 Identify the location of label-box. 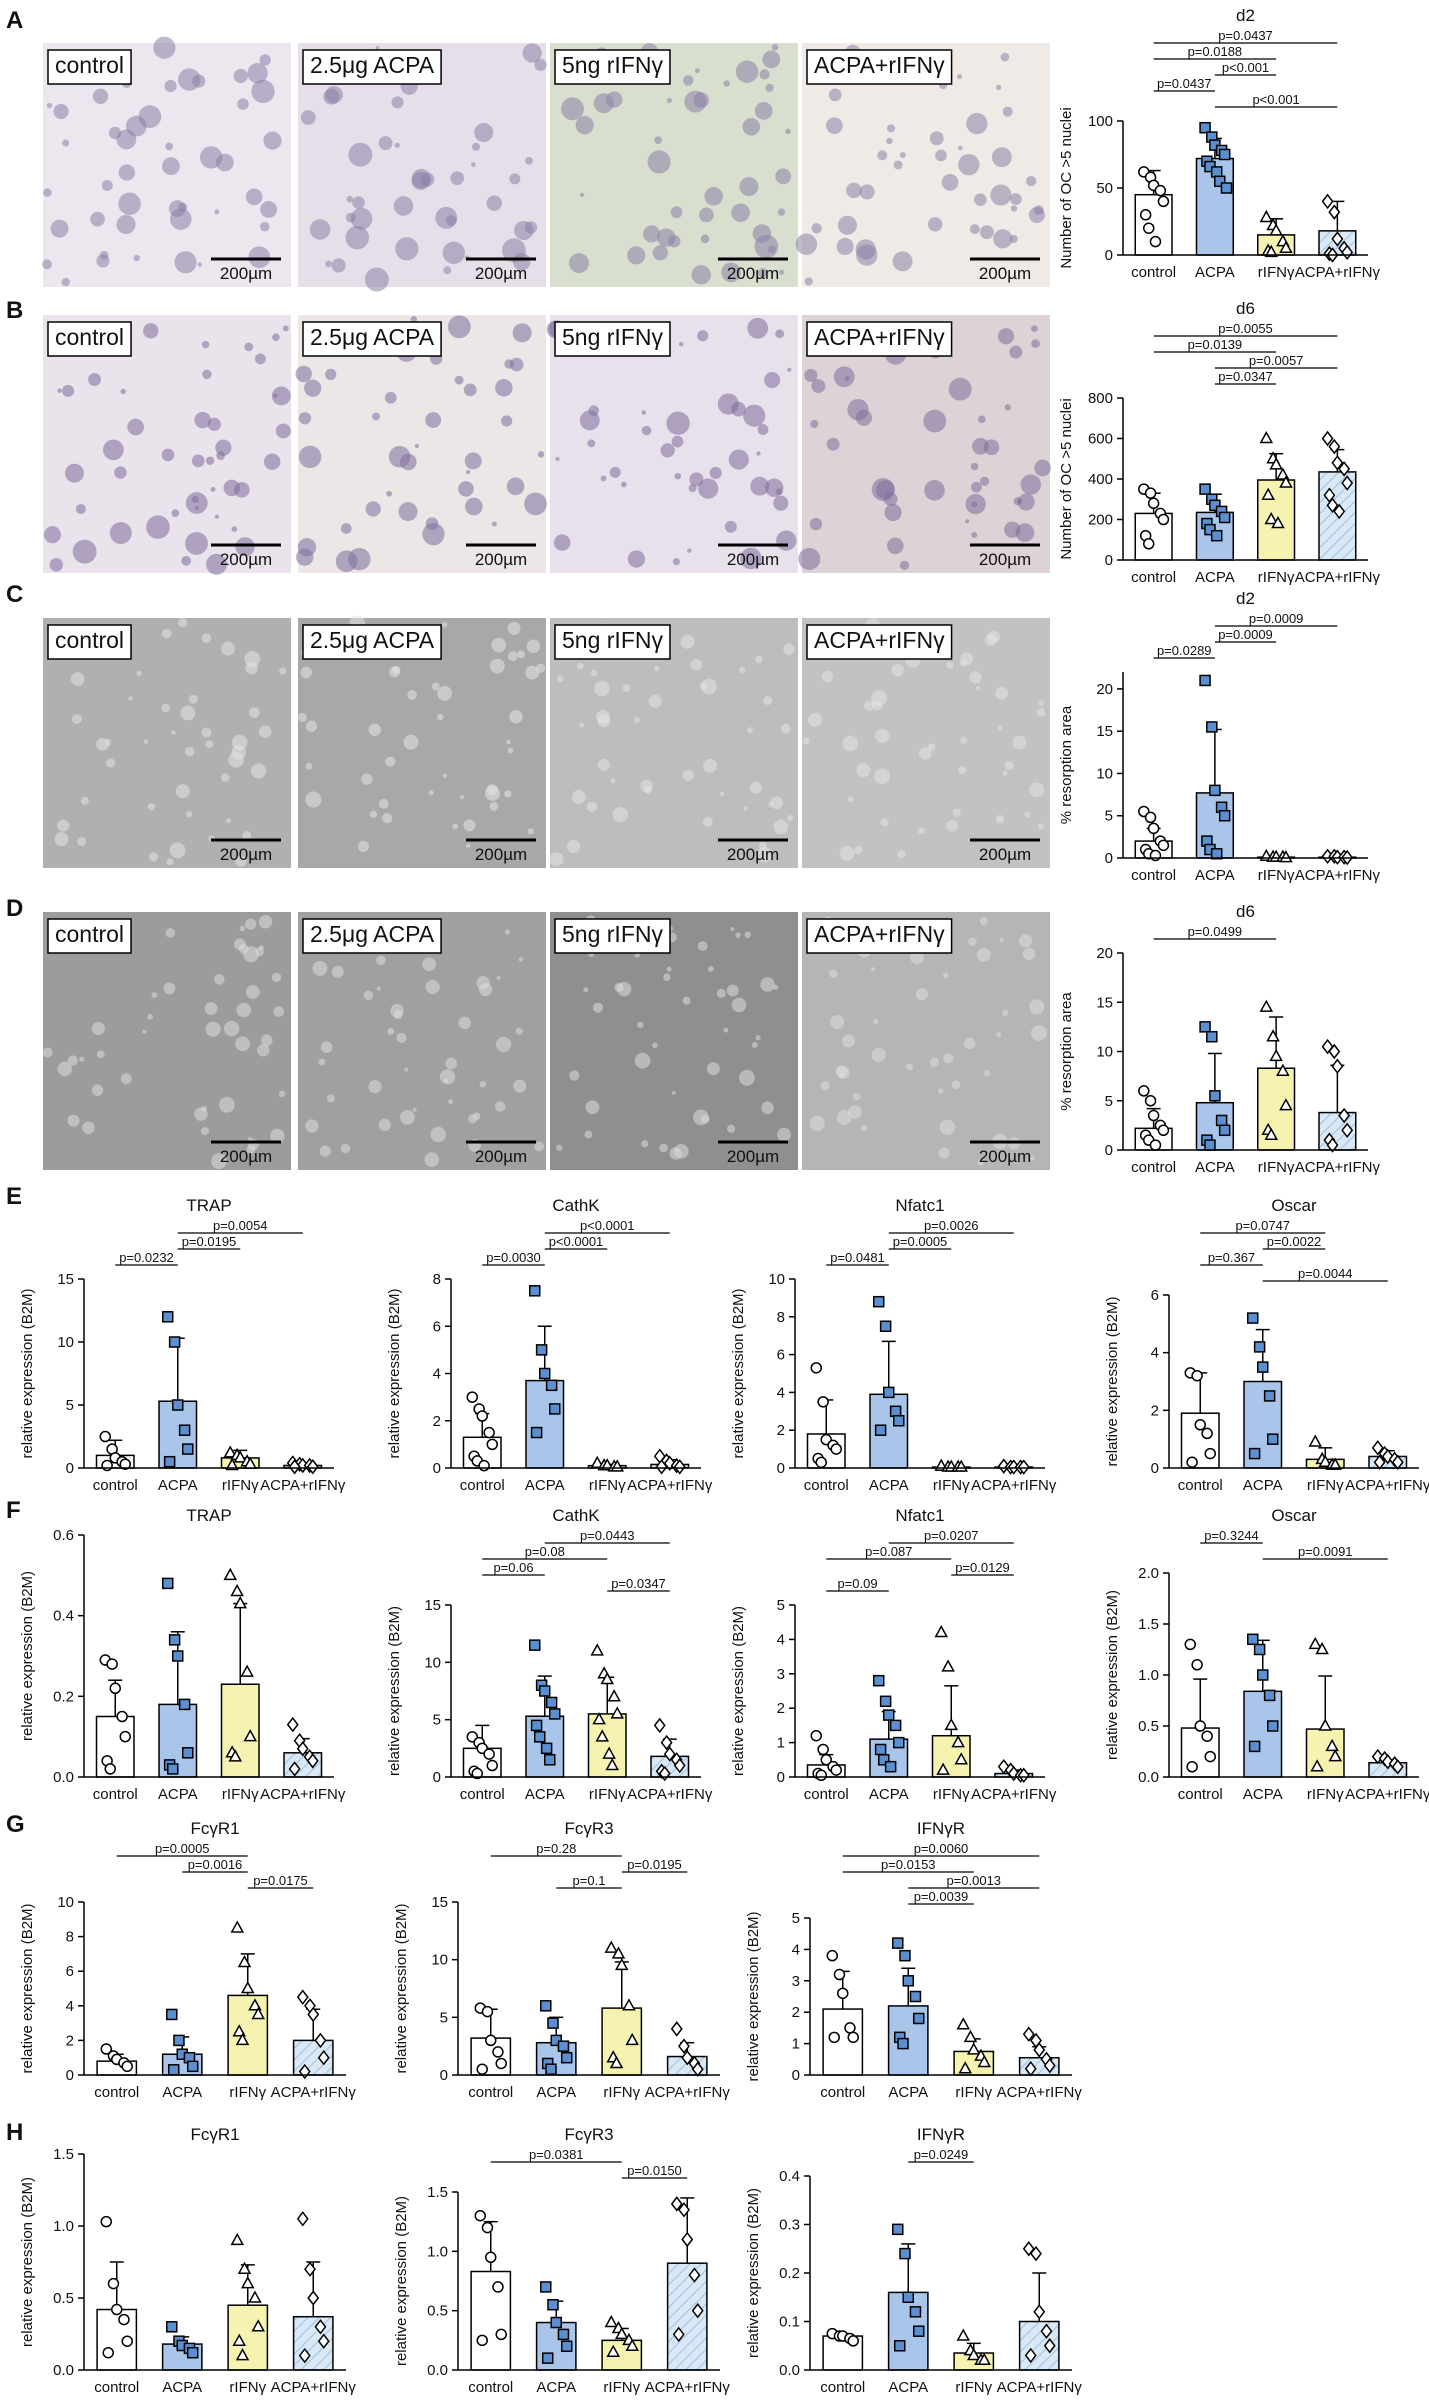
(879, 642).